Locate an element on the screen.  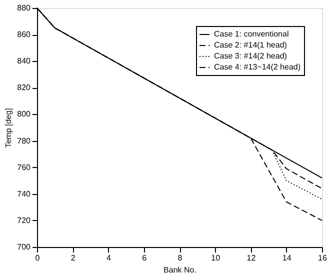
legend-label: Case 2: #14(1 head) is located at coordinates (251, 45).